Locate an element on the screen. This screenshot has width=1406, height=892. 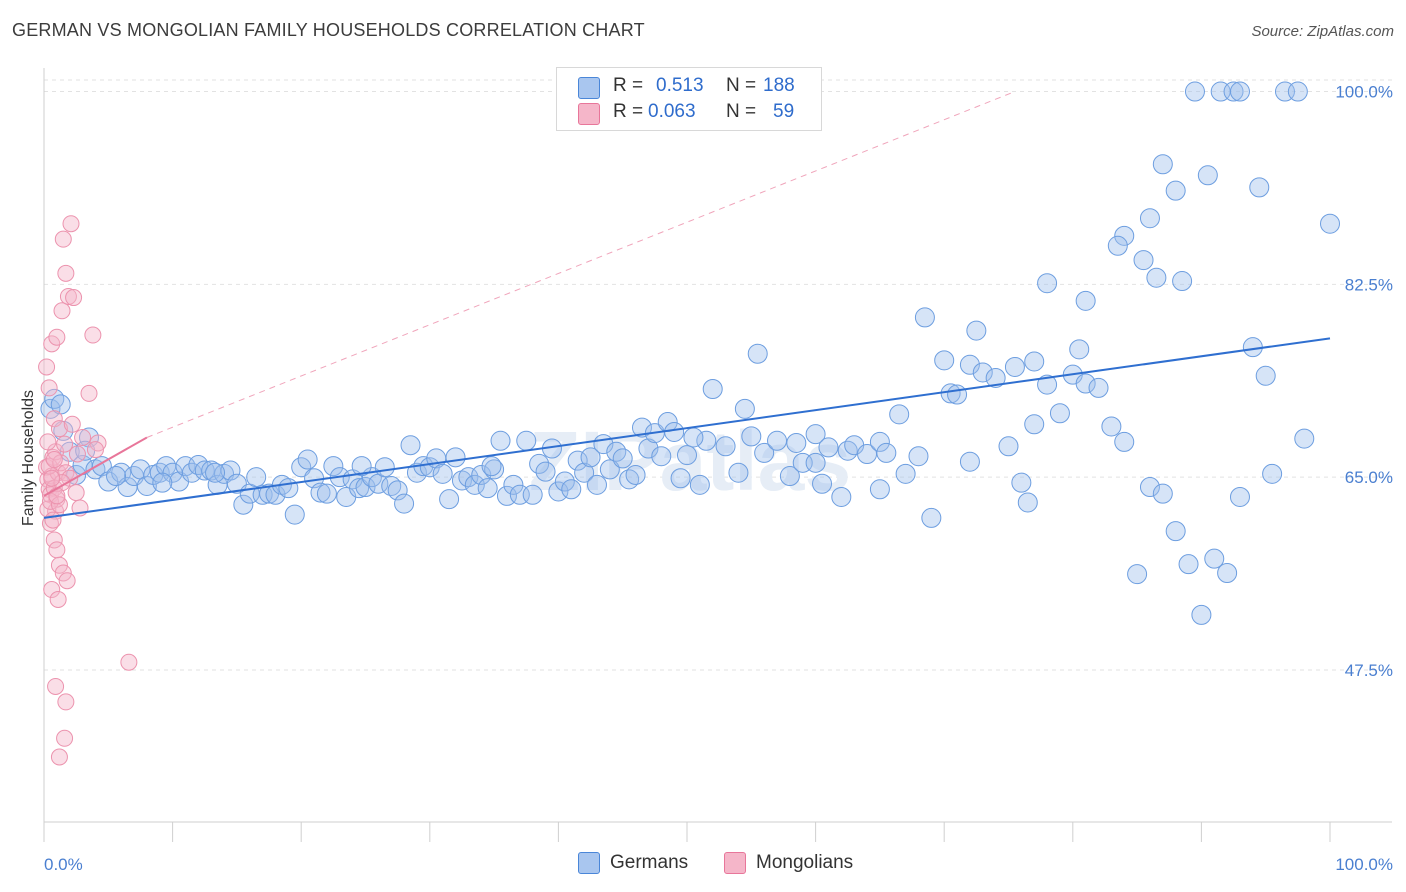
legend-mongolians: Mongolians is located at coordinates (788, 863).